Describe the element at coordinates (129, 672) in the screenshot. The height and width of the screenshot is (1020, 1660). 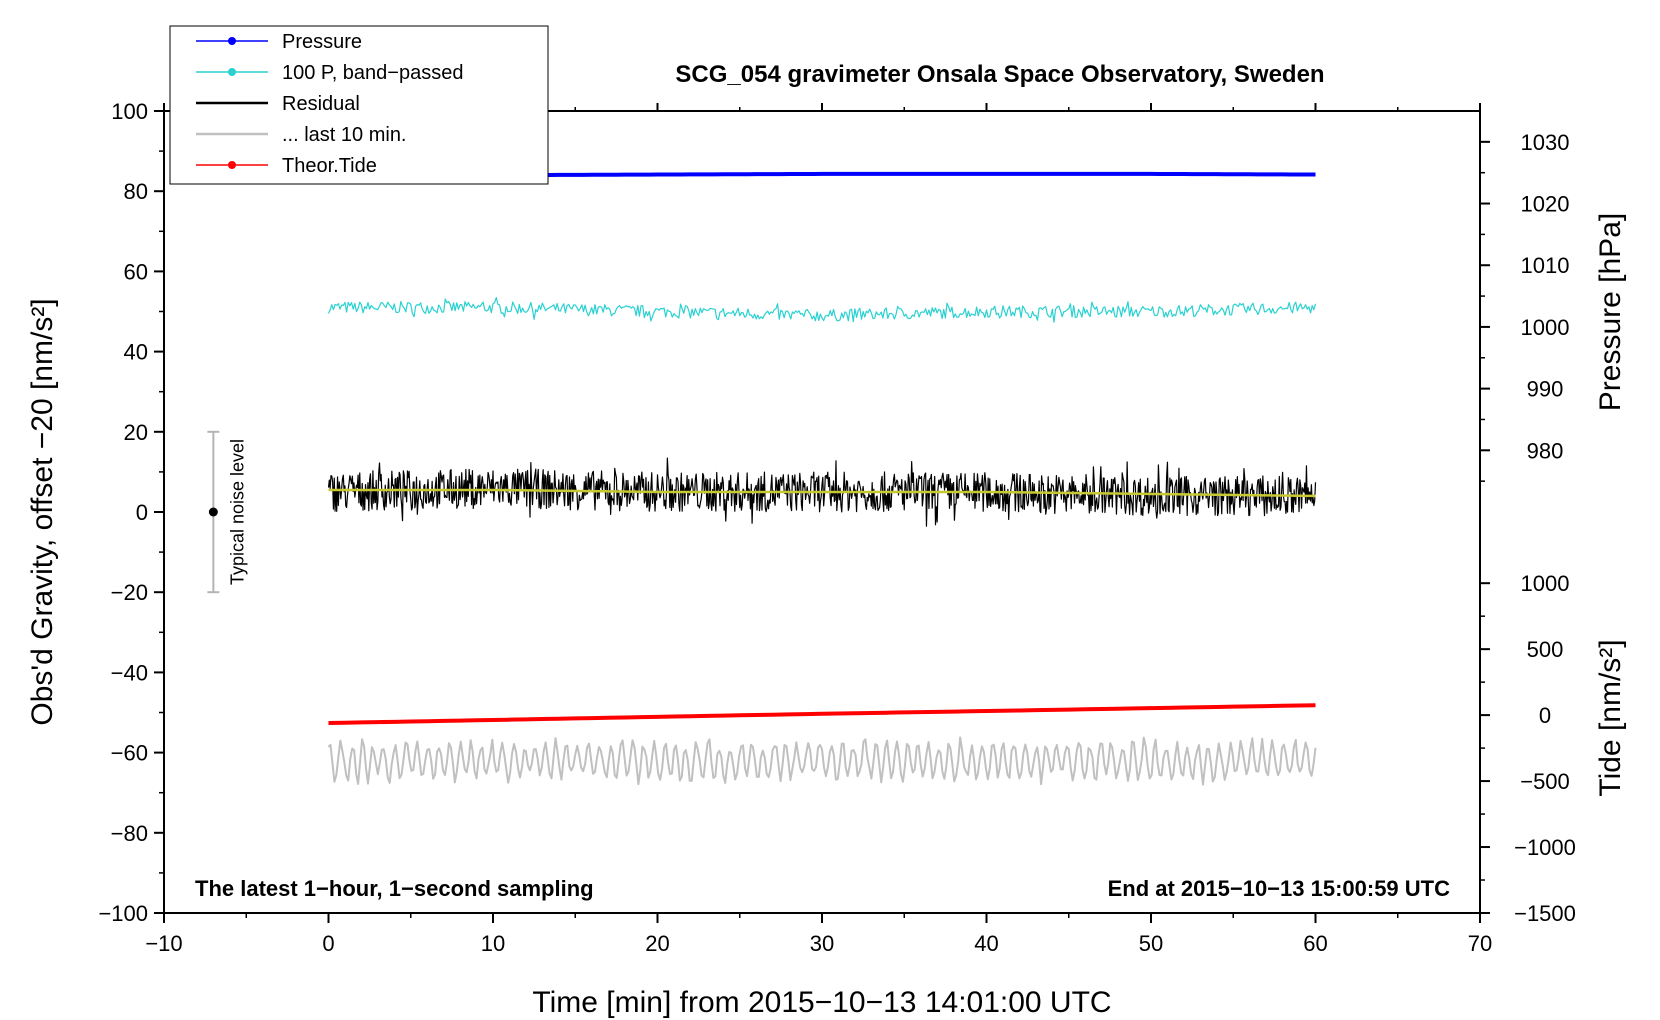
I see `y-tick-label: −40` at that location.